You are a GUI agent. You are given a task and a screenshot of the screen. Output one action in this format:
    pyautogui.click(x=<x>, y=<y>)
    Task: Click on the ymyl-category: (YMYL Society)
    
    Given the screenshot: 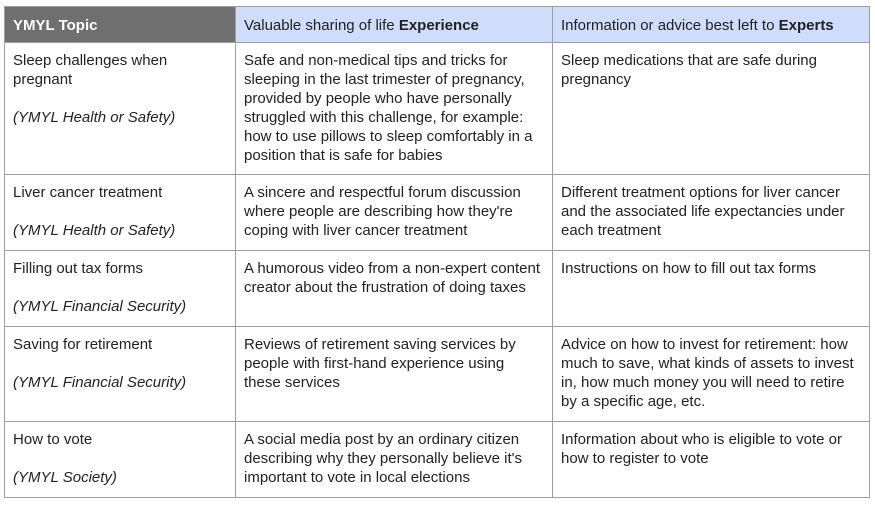 What is the action you would take?
    pyautogui.click(x=65, y=477)
    